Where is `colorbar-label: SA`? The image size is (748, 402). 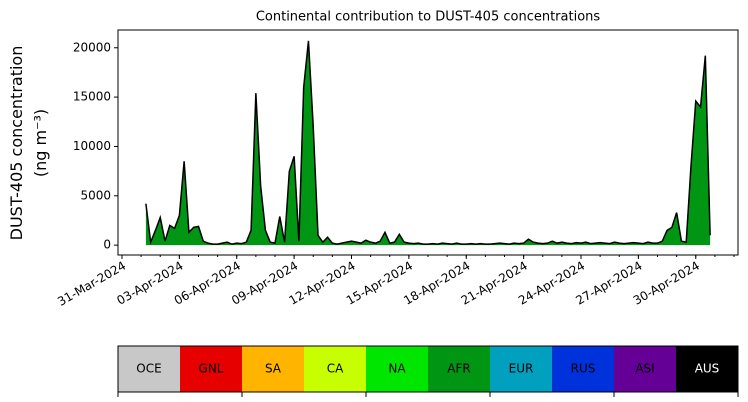
colorbar-label: SA is located at coordinates (273, 369).